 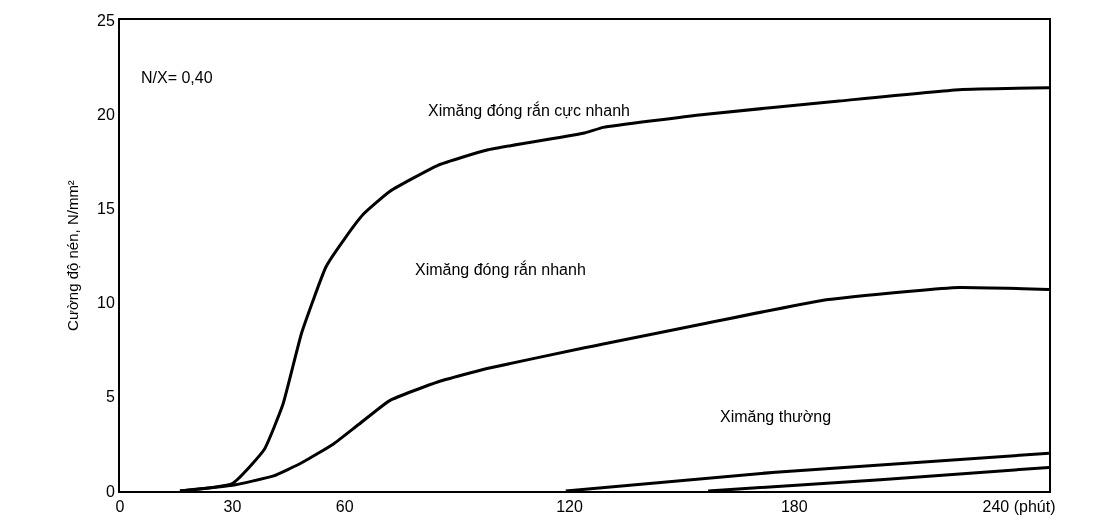 What do you see at coordinates (500, 269) in the screenshot?
I see `annotation: Ximăng đóng rắn nhanh` at bounding box center [500, 269].